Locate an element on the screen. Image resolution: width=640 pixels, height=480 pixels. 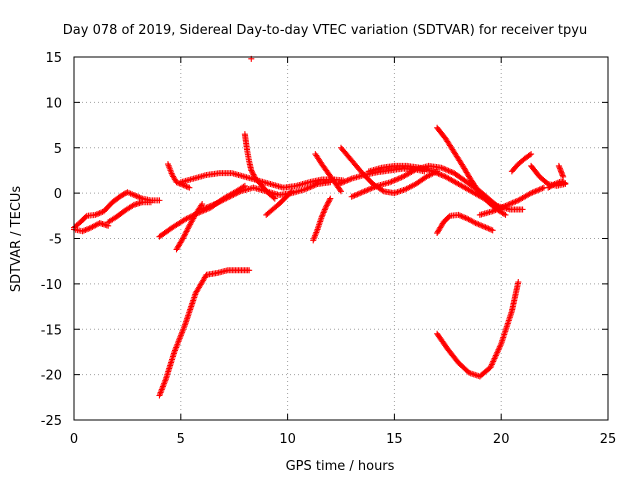
y-tick-label: 10 is located at coordinates (53, 103).